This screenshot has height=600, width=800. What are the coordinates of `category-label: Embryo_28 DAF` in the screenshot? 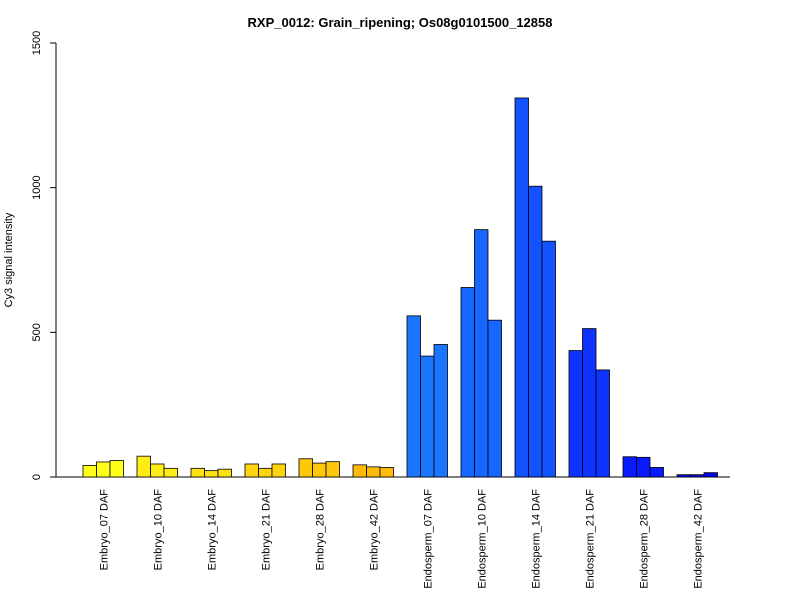 It's located at (320, 530).